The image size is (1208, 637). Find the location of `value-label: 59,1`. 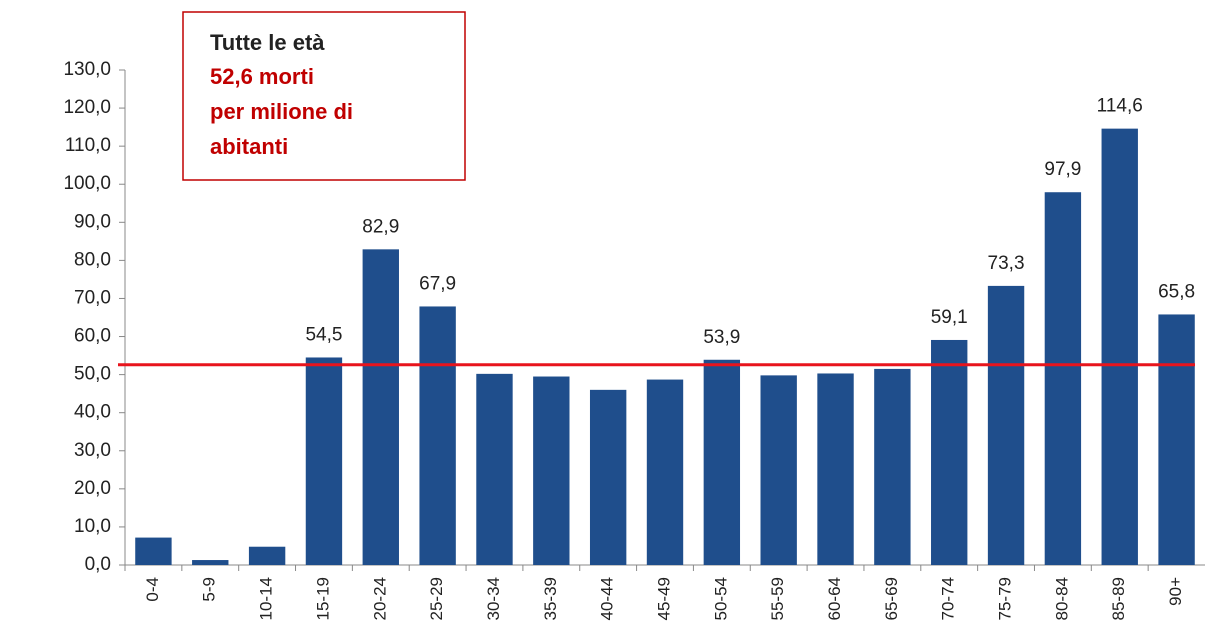

value-label: 59,1 is located at coordinates (949, 317).